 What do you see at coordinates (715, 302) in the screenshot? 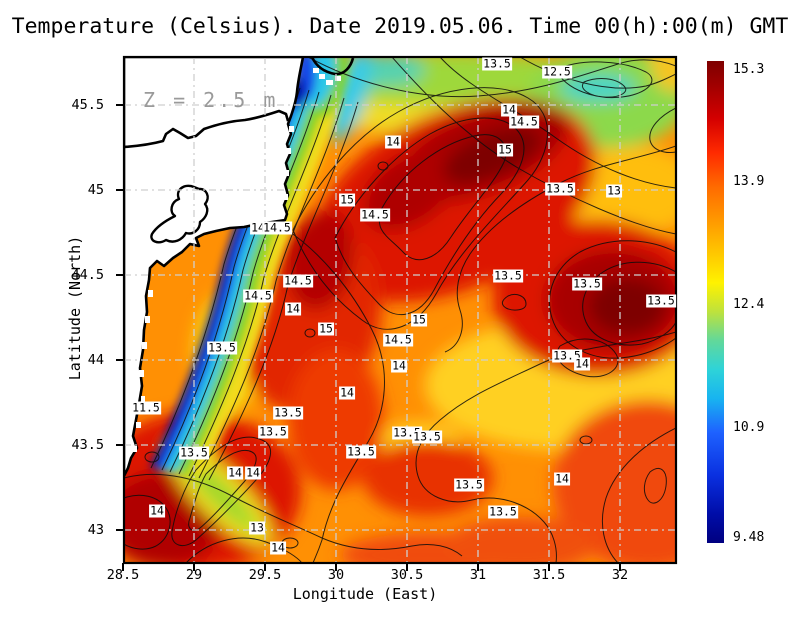
I see `colorbar` at bounding box center [715, 302].